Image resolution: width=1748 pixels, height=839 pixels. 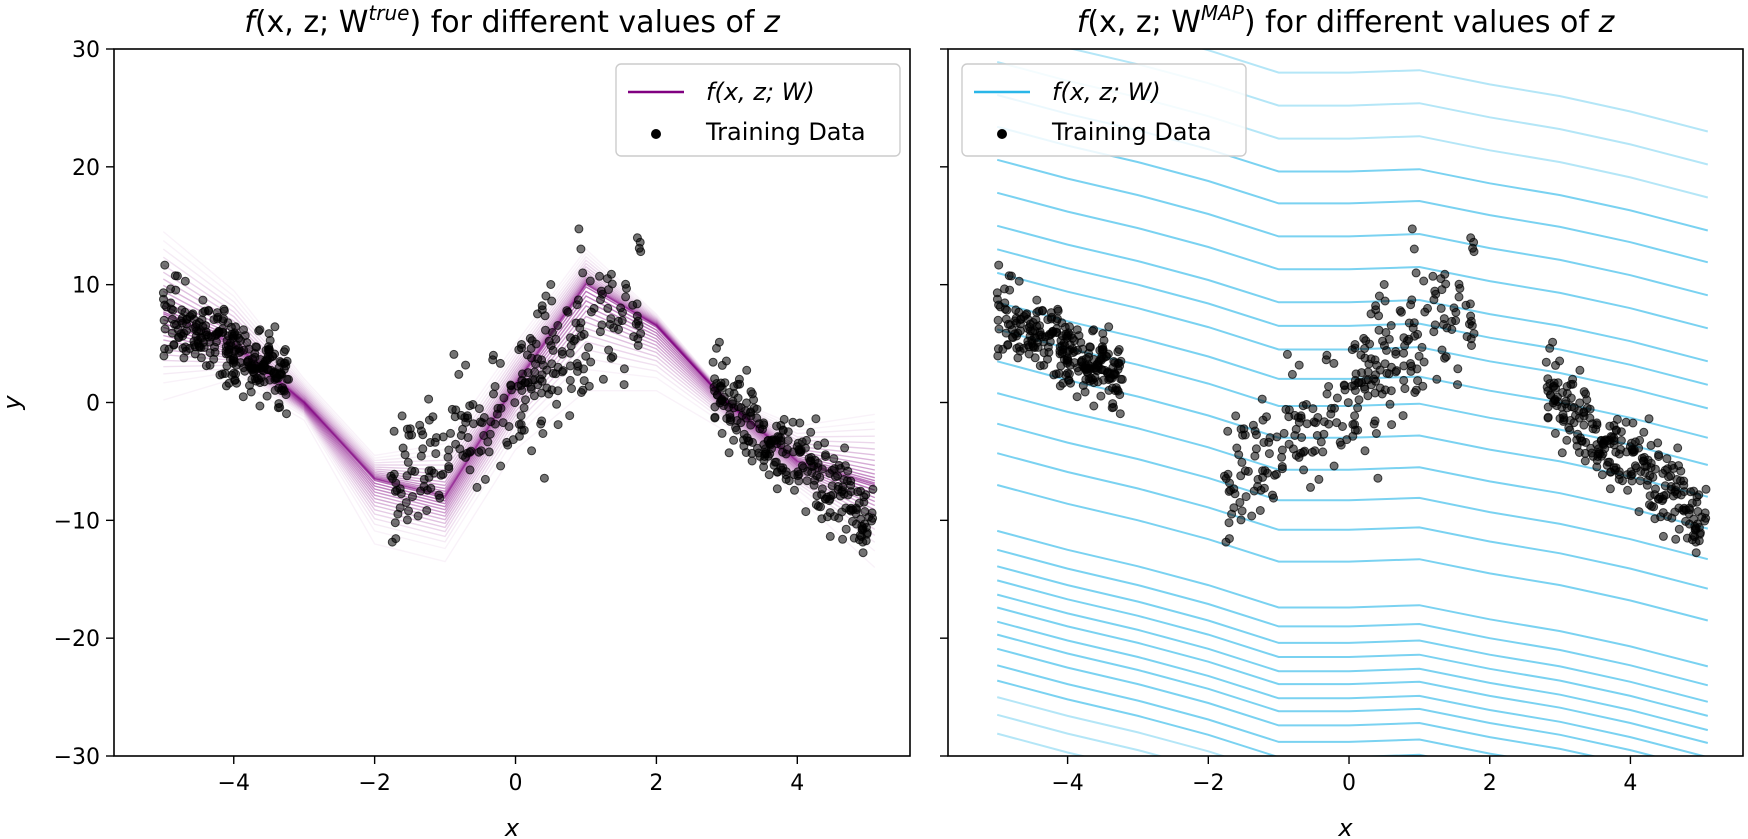 What do you see at coordinates (77, 757) in the screenshot?
I see `y-tick-label: −30` at bounding box center [77, 757].